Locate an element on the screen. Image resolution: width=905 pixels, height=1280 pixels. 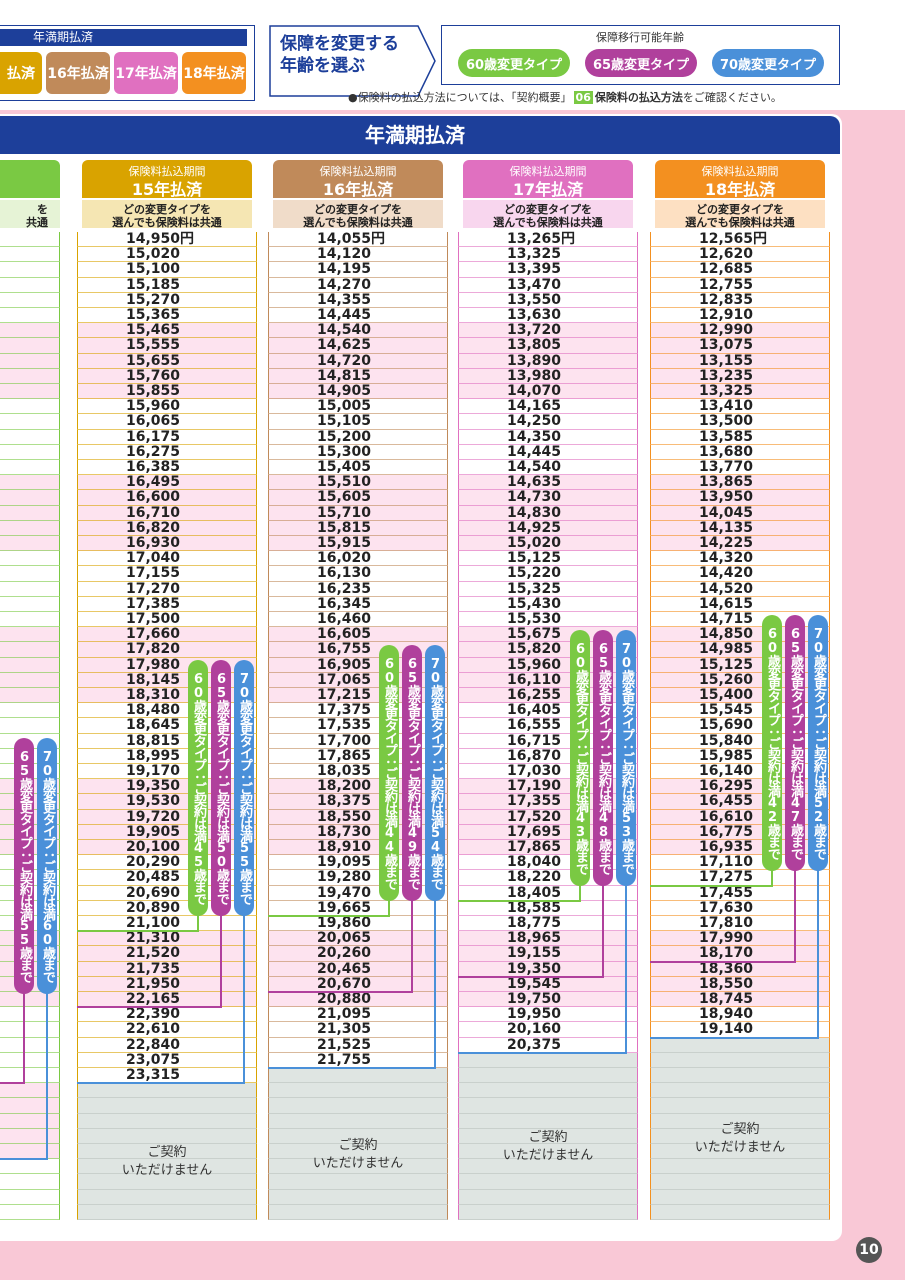
premium-cell: 20,465 is located at coordinates (358, 969).